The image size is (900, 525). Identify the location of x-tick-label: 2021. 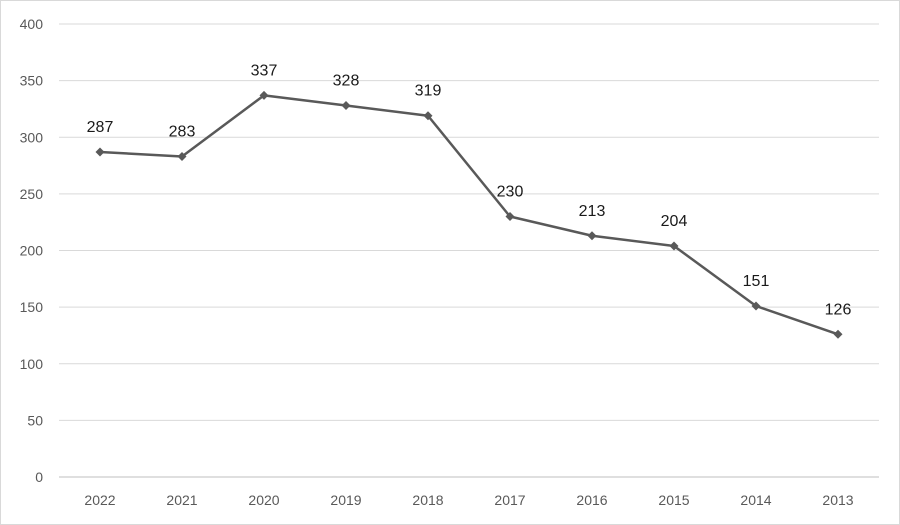
(181, 500).